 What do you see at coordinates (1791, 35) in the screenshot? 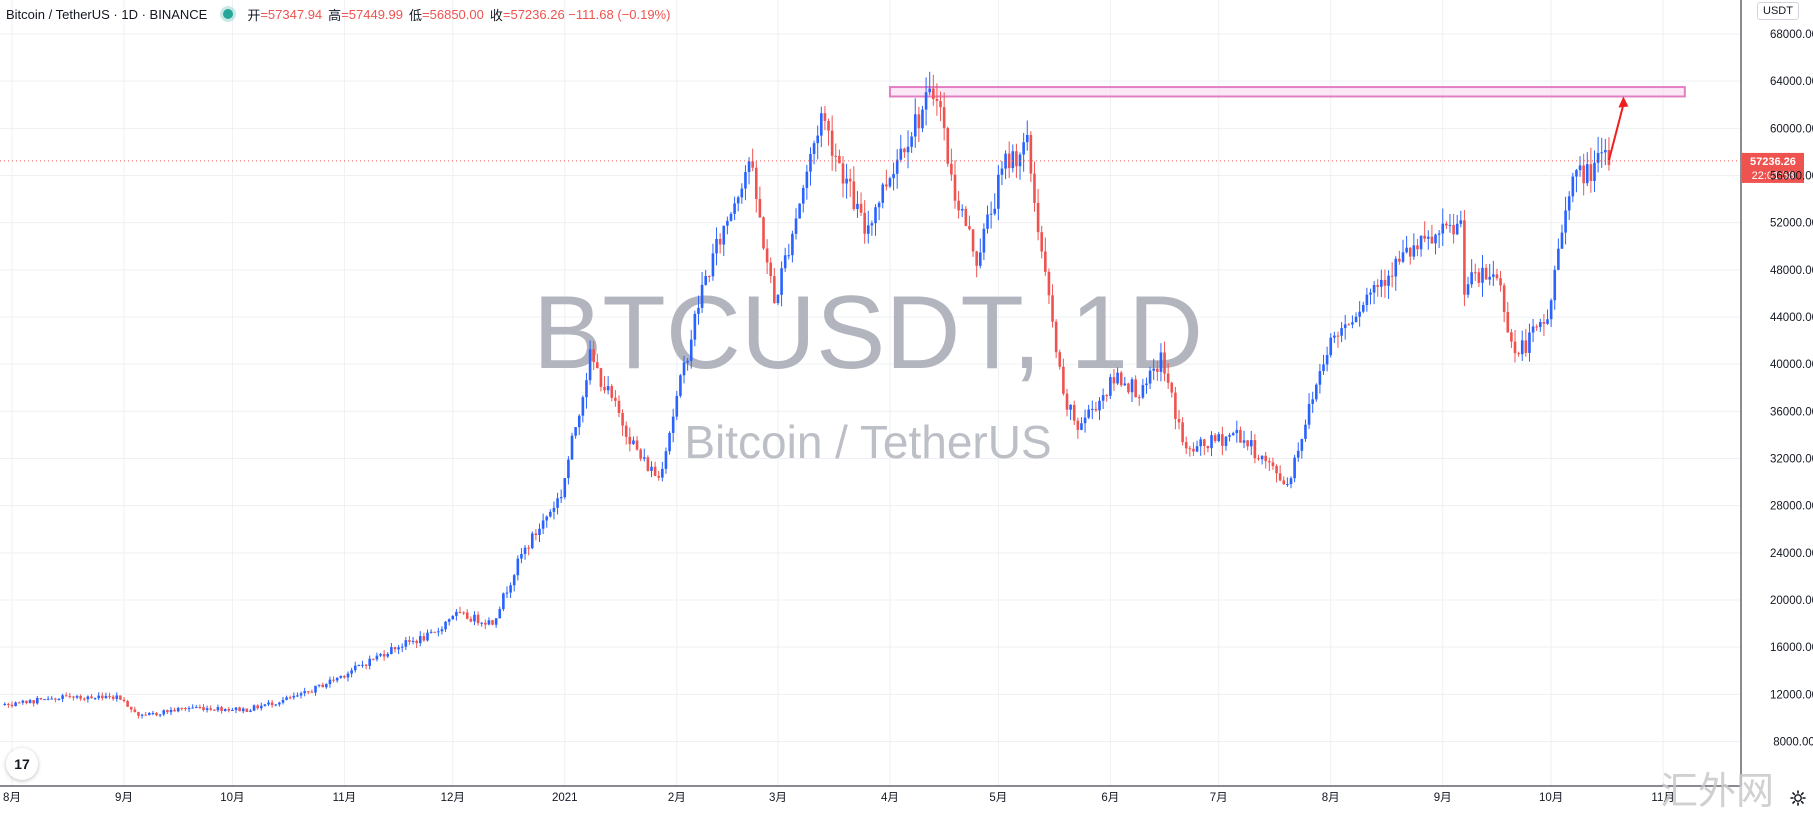
I see `y-tick-label: 68000.00` at bounding box center [1791, 35].